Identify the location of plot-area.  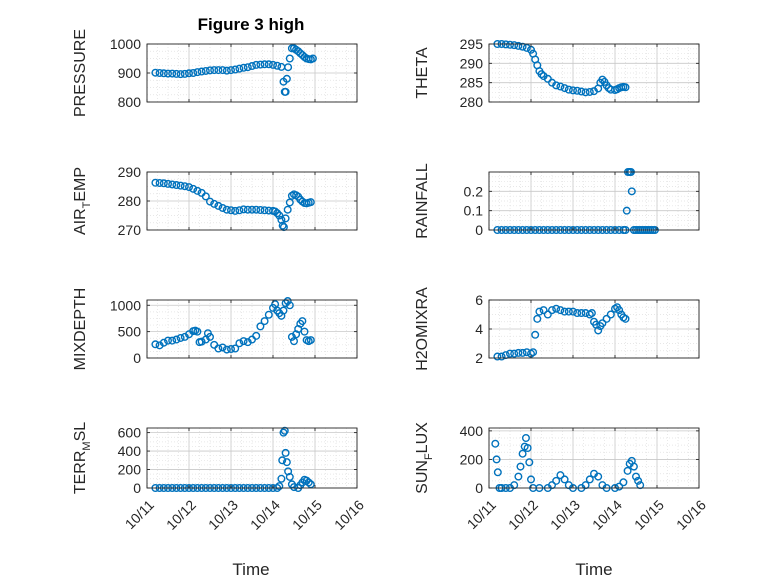
(252, 329).